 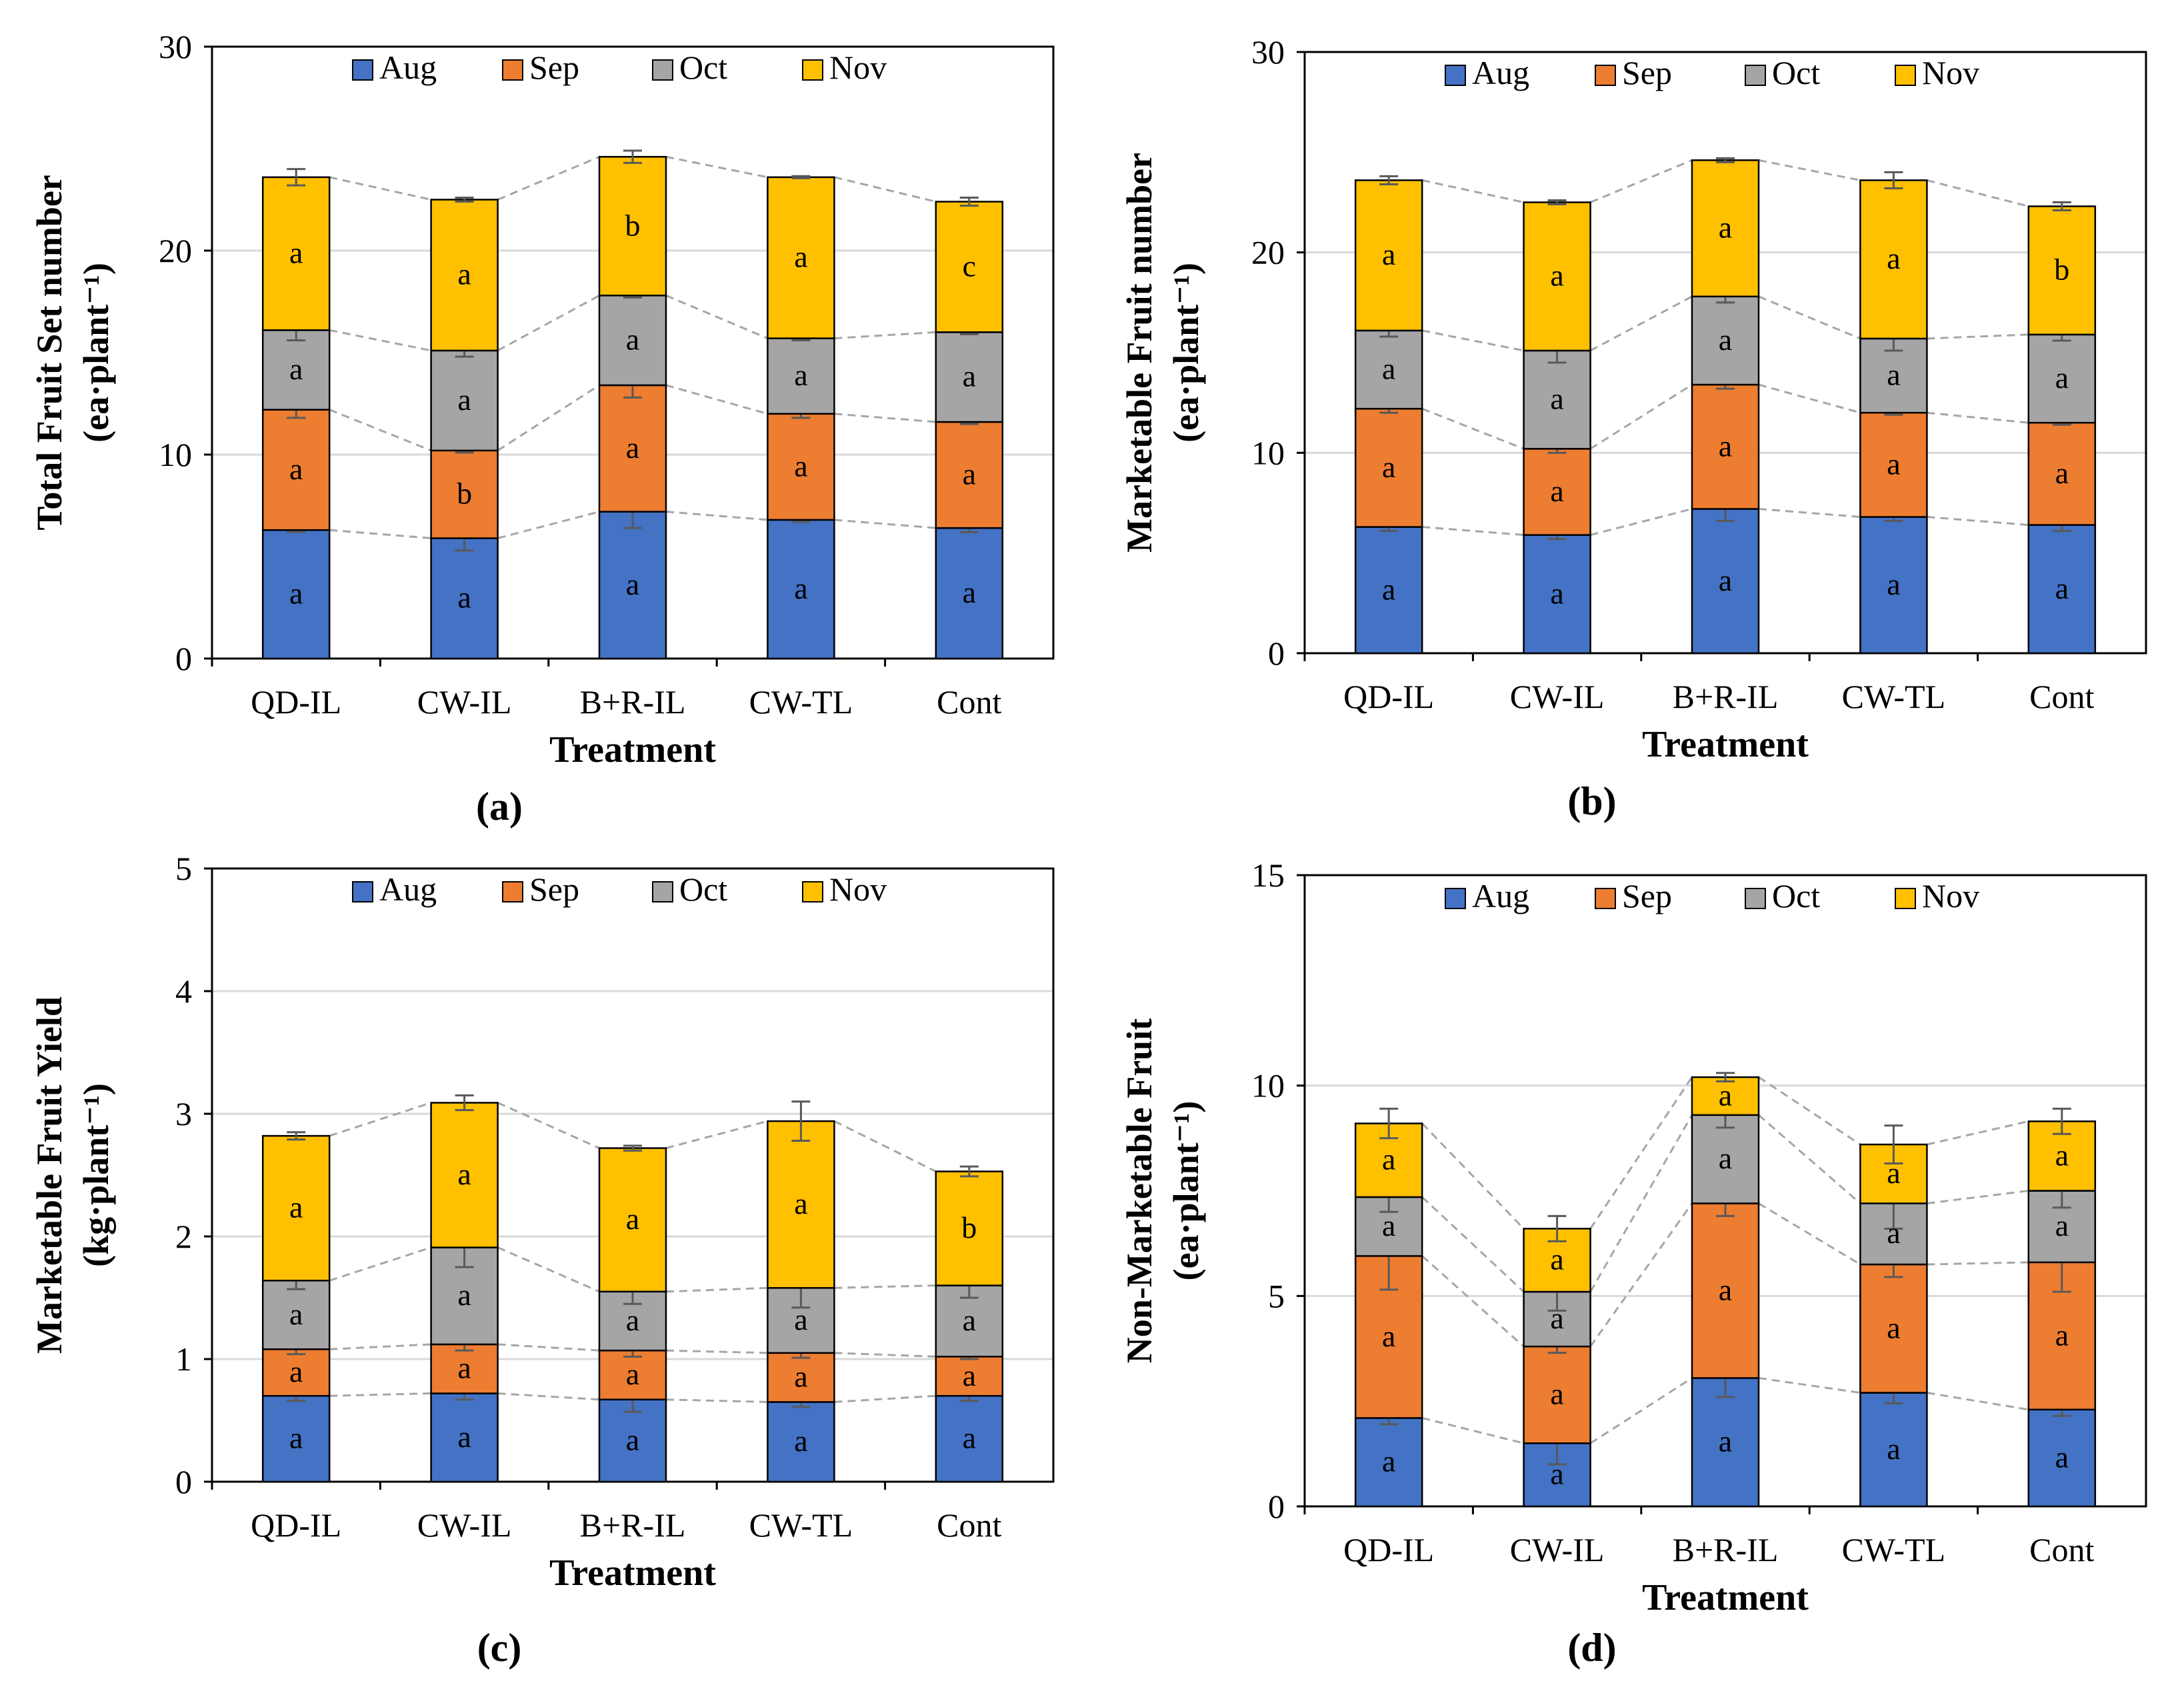 What do you see at coordinates (1950, 895) in the screenshot?
I see `legend-label-nov: Nov` at bounding box center [1950, 895].